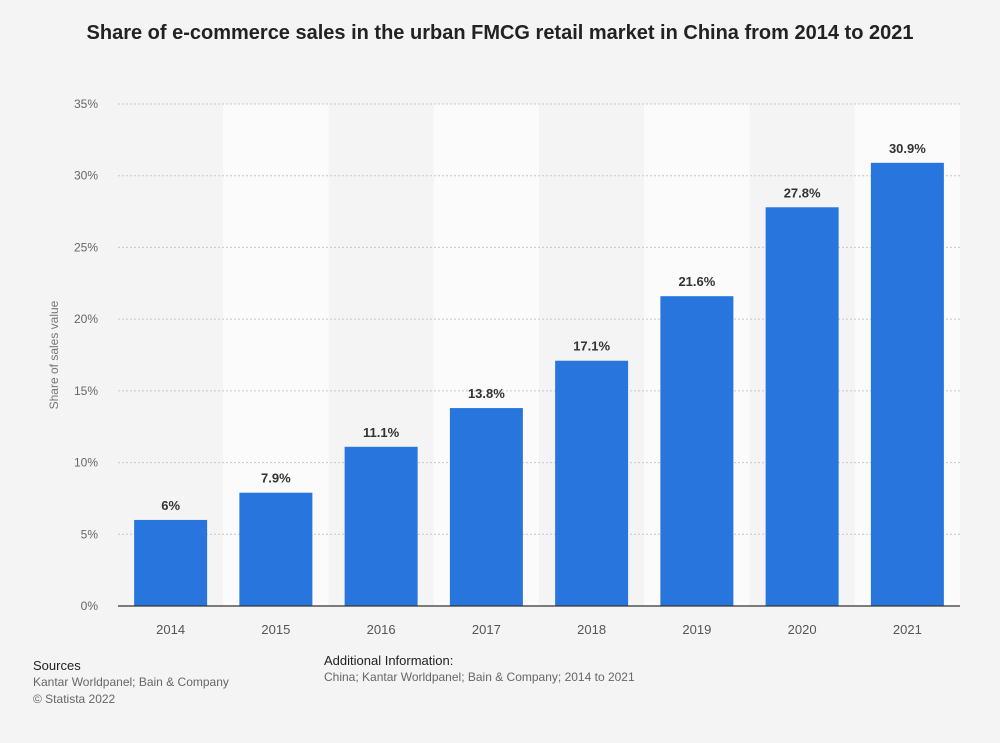  I want to click on bar-2017, so click(486, 507).